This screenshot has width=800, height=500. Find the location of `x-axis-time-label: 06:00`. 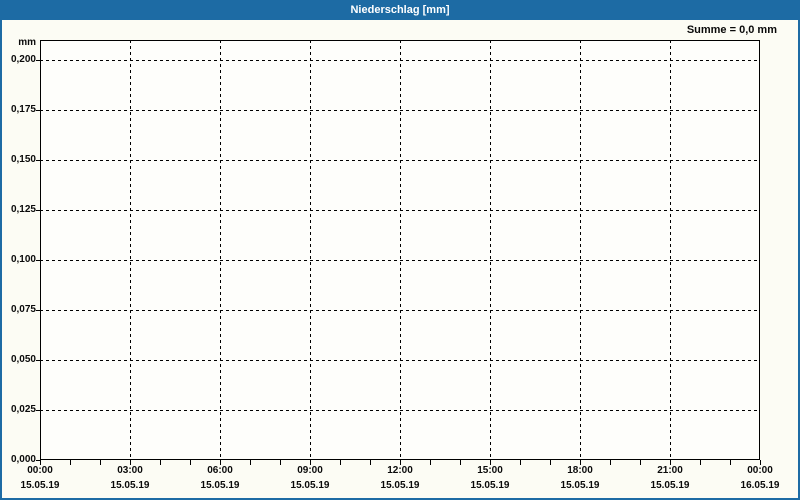

x-axis-time-label: 06:00 is located at coordinates (220, 470).